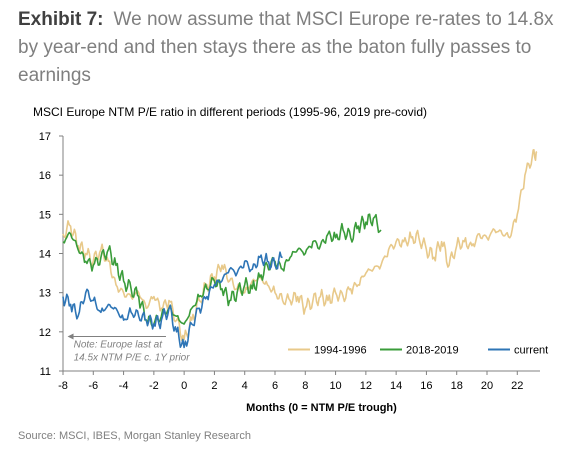 The height and width of the screenshot is (453, 585). What do you see at coordinates (45, 176) in the screenshot?
I see `y-tick-label: 16` at bounding box center [45, 176].